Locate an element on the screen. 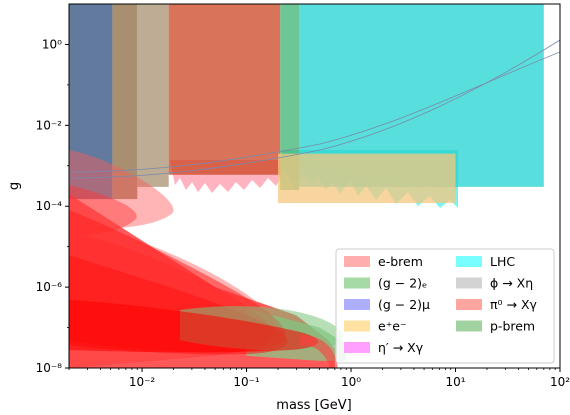 This screenshot has width=570, height=415. y-tick-label: 10⁰ is located at coordinates (52, 44).